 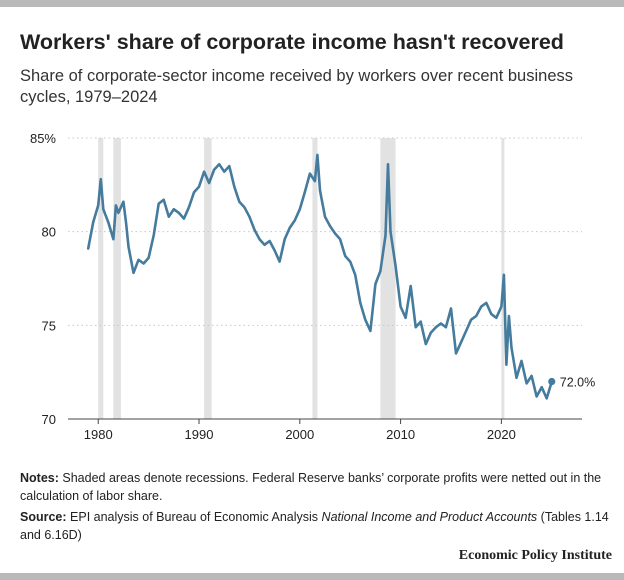 What do you see at coordinates (49, 419) in the screenshot?
I see `y-tick-label-70: 70` at bounding box center [49, 419].